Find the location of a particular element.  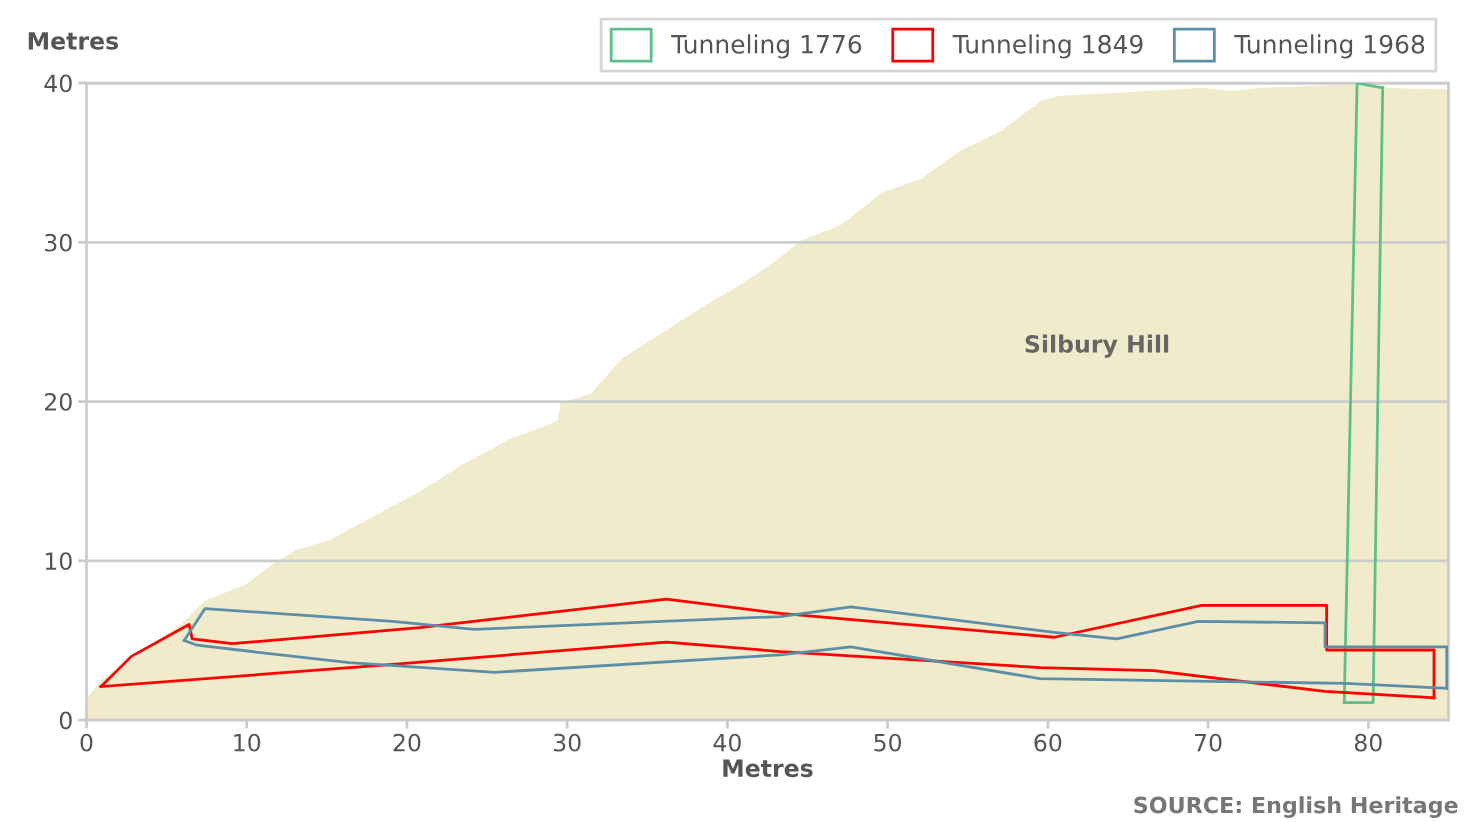

x-tick-label: 80 is located at coordinates (1368, 742).